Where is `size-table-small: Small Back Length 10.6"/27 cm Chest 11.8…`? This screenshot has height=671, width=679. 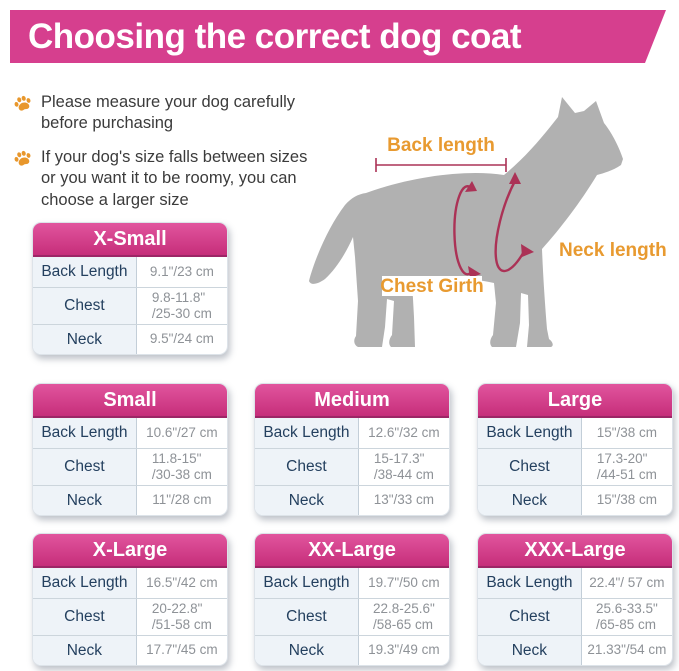 size-table-small: Small Back Length 10.6"/27 cm Chest 11.8… is located at coordinates (130, 449).